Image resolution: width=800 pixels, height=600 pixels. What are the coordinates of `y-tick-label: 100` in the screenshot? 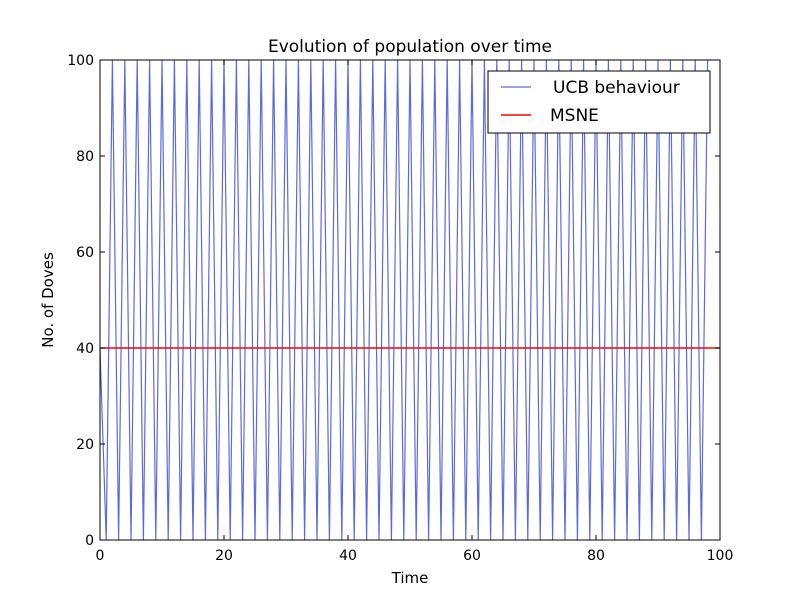 It's located at (80, 61).